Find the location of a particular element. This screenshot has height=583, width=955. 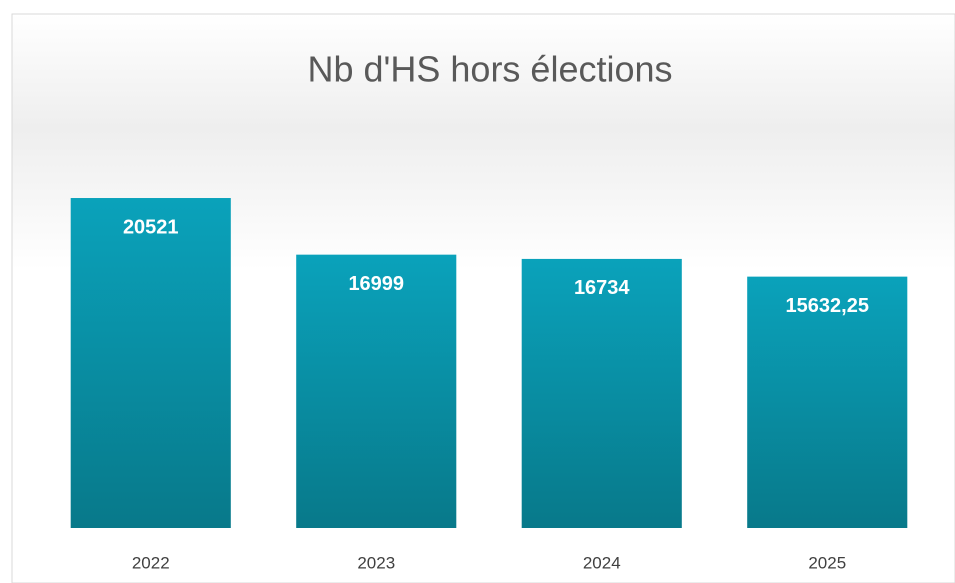

data-label: 20521 is located at coordinates (151, 227).